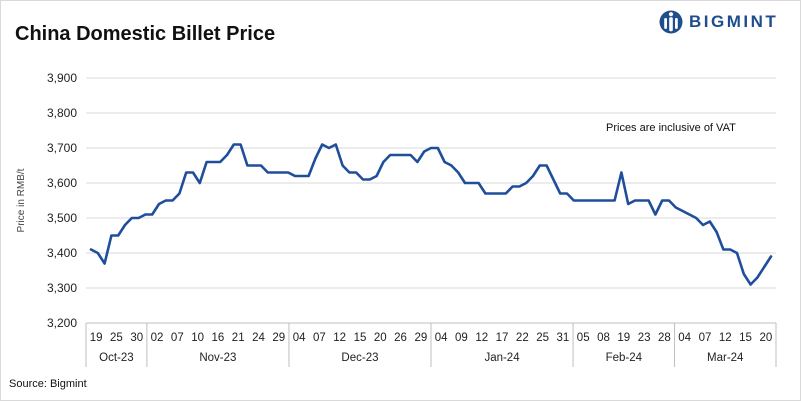 This screenshot has width=801, height=401. What do you see at coordinates (62, 78) in the screenshot?
I see `y-tick-label: 3,900` at bounding box center [62, 78].